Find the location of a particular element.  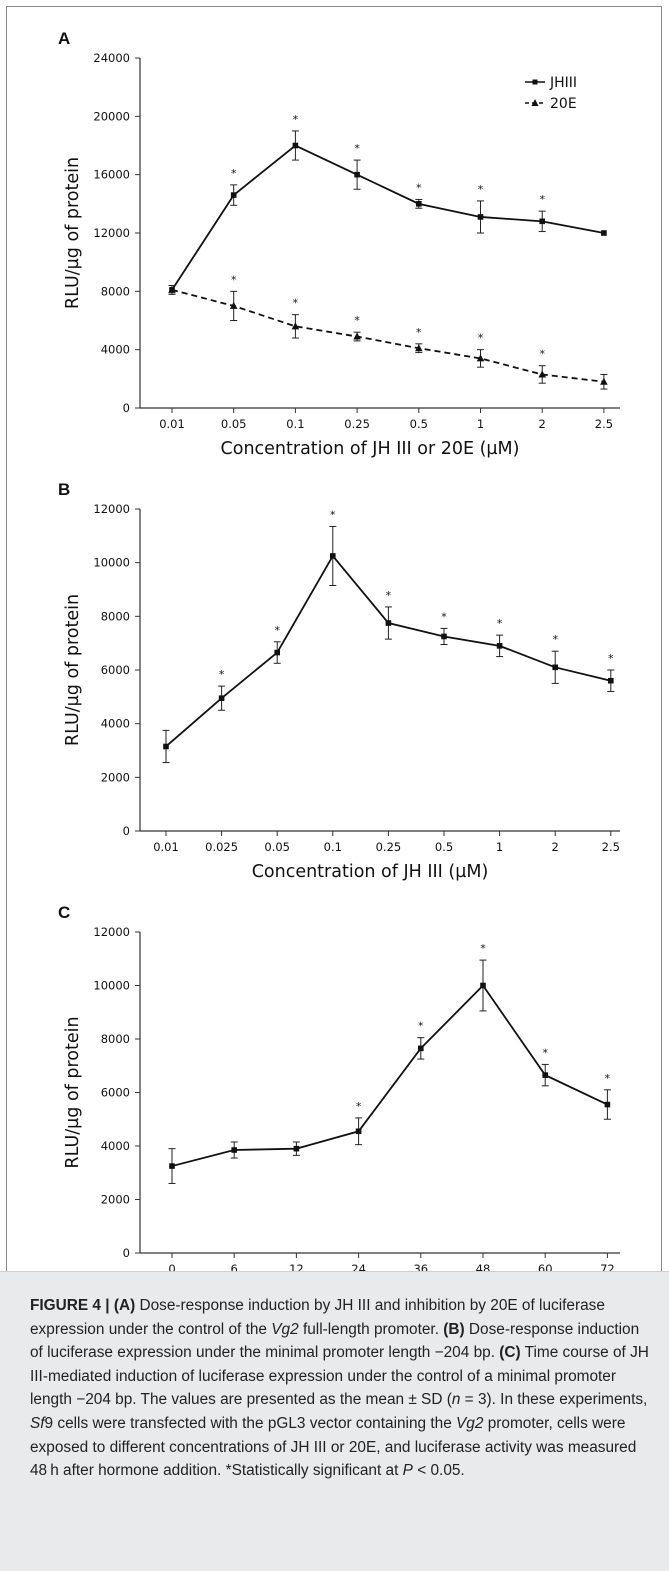

x-tick-label: 2 is located at coordinates (555, 847).